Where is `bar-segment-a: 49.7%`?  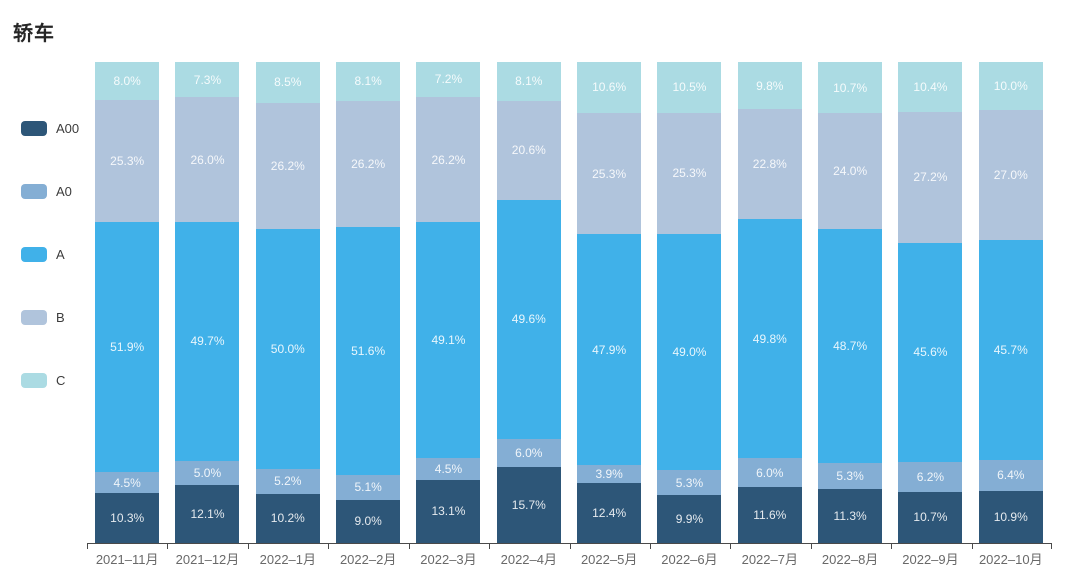 bar-segment-a: 49.7% is located at coordinates (207, 341).